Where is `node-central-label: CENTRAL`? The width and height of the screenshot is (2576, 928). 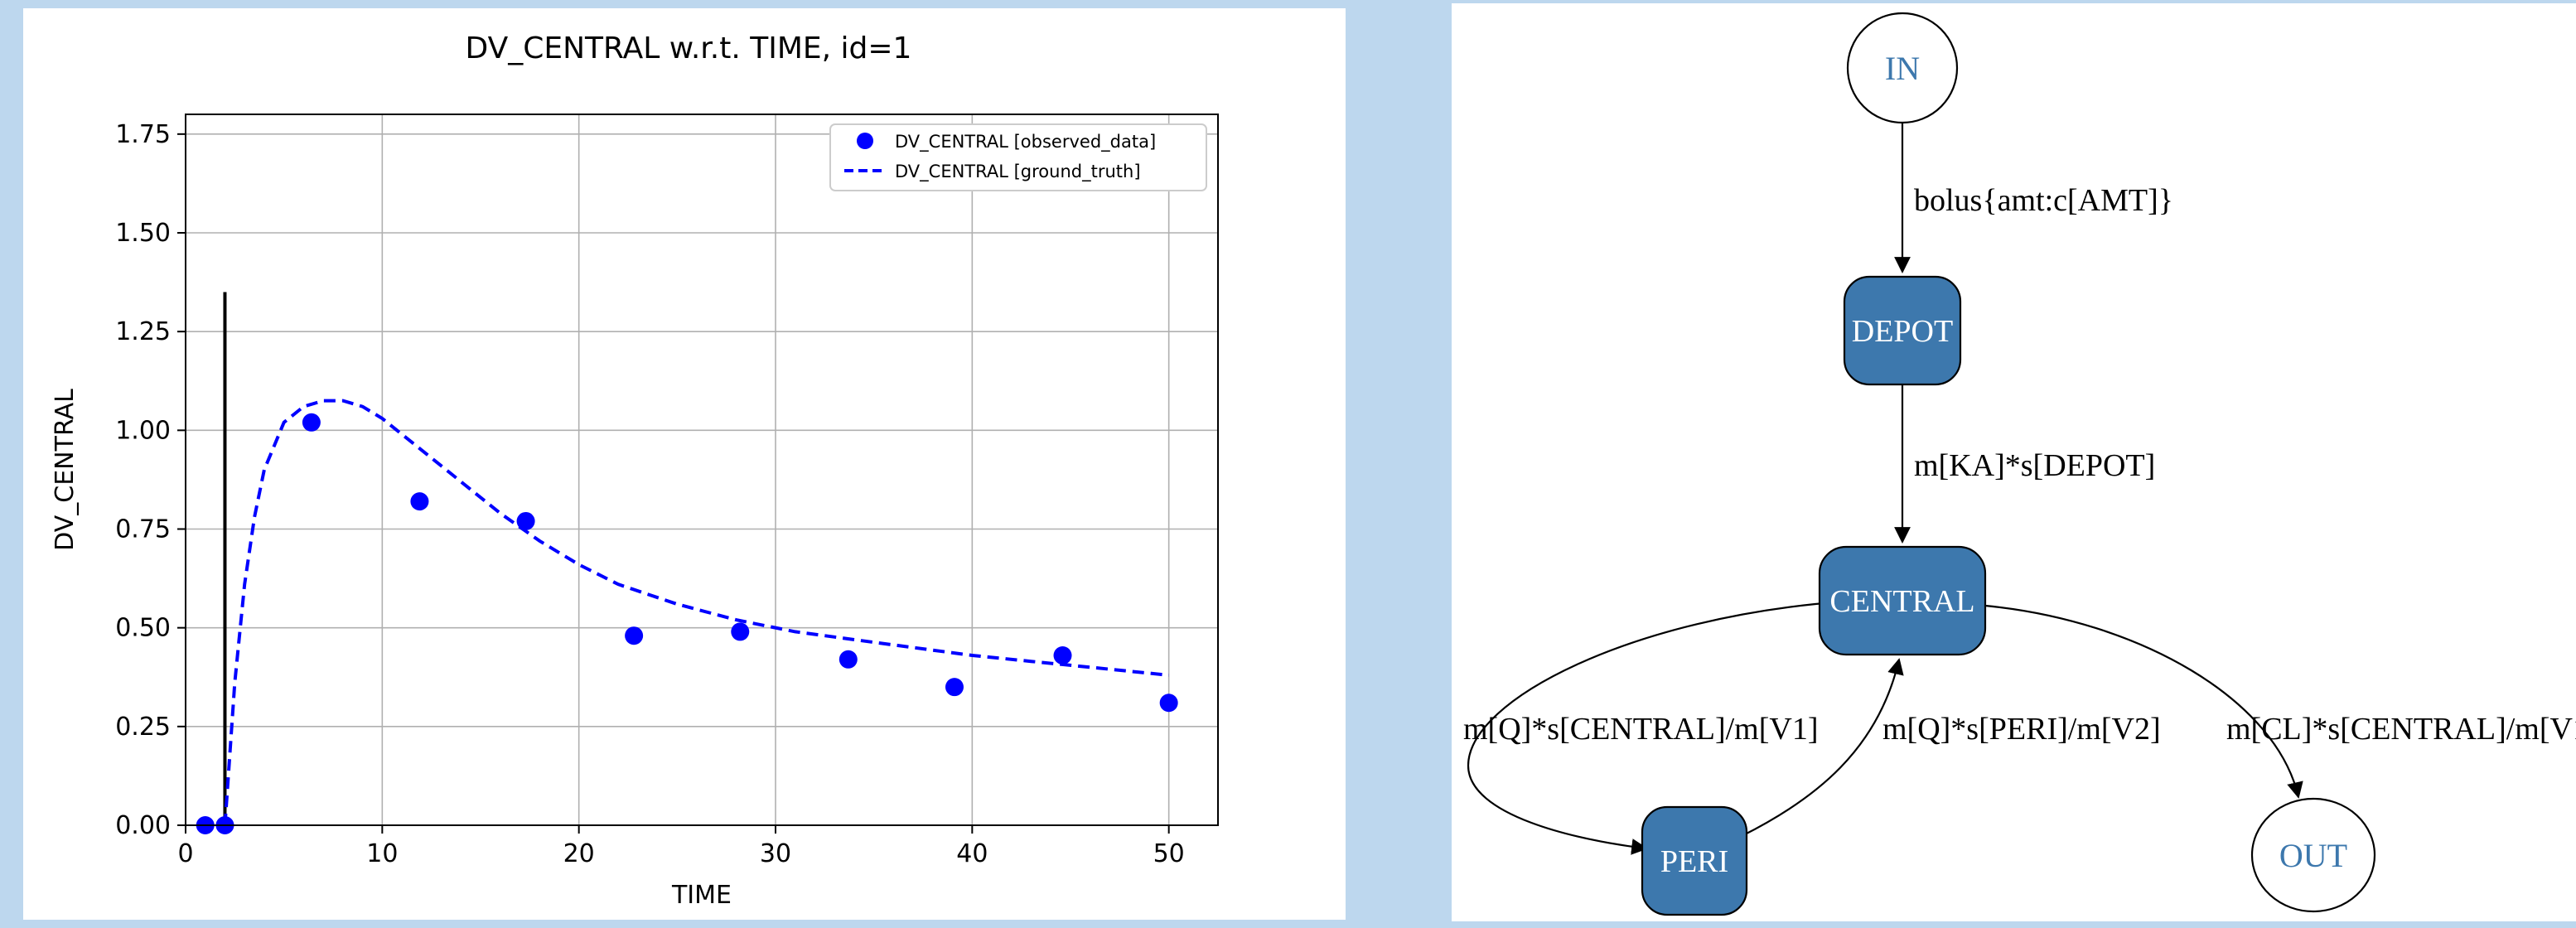
node-central-label: CENTRAL is located at coordinates (1901, 601).